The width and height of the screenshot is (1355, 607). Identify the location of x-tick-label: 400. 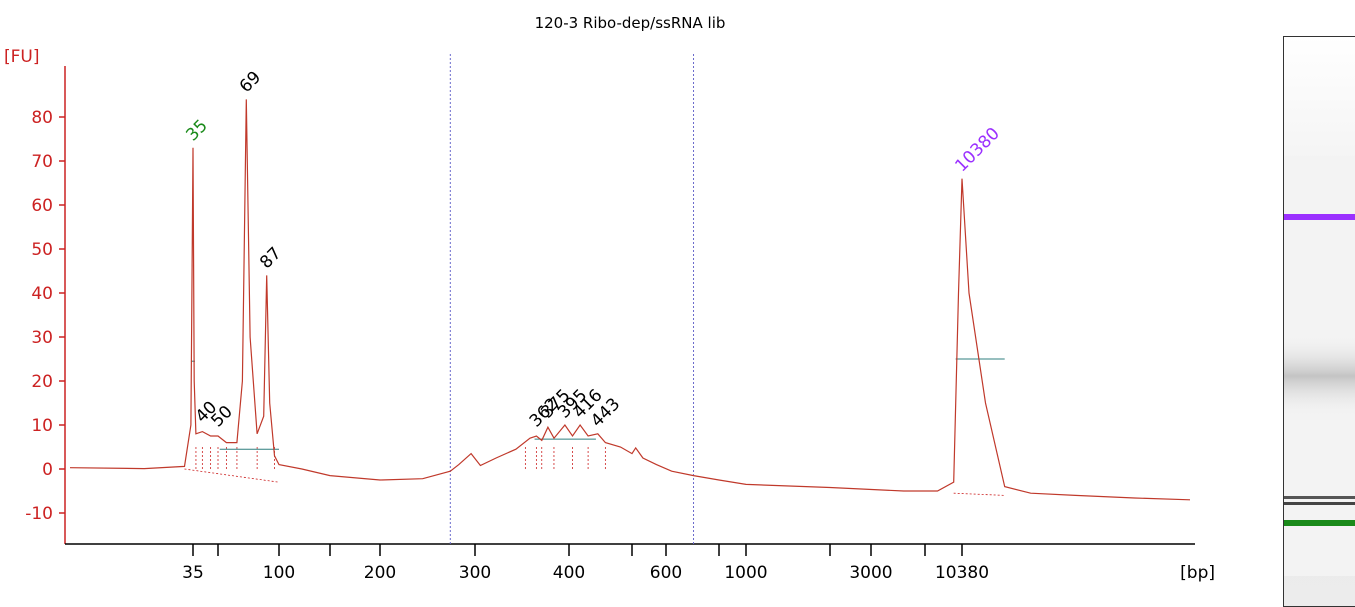
(569, 573).